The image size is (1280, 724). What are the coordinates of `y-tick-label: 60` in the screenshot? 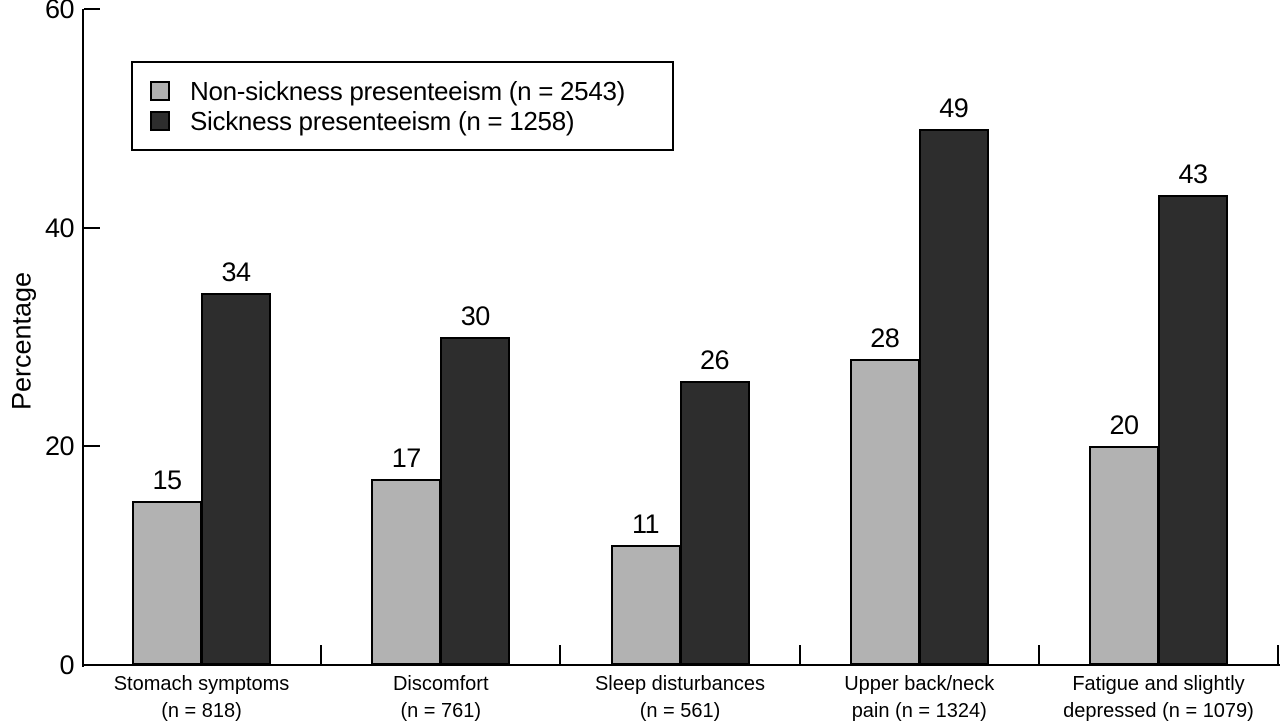 It's located at (59, 12).